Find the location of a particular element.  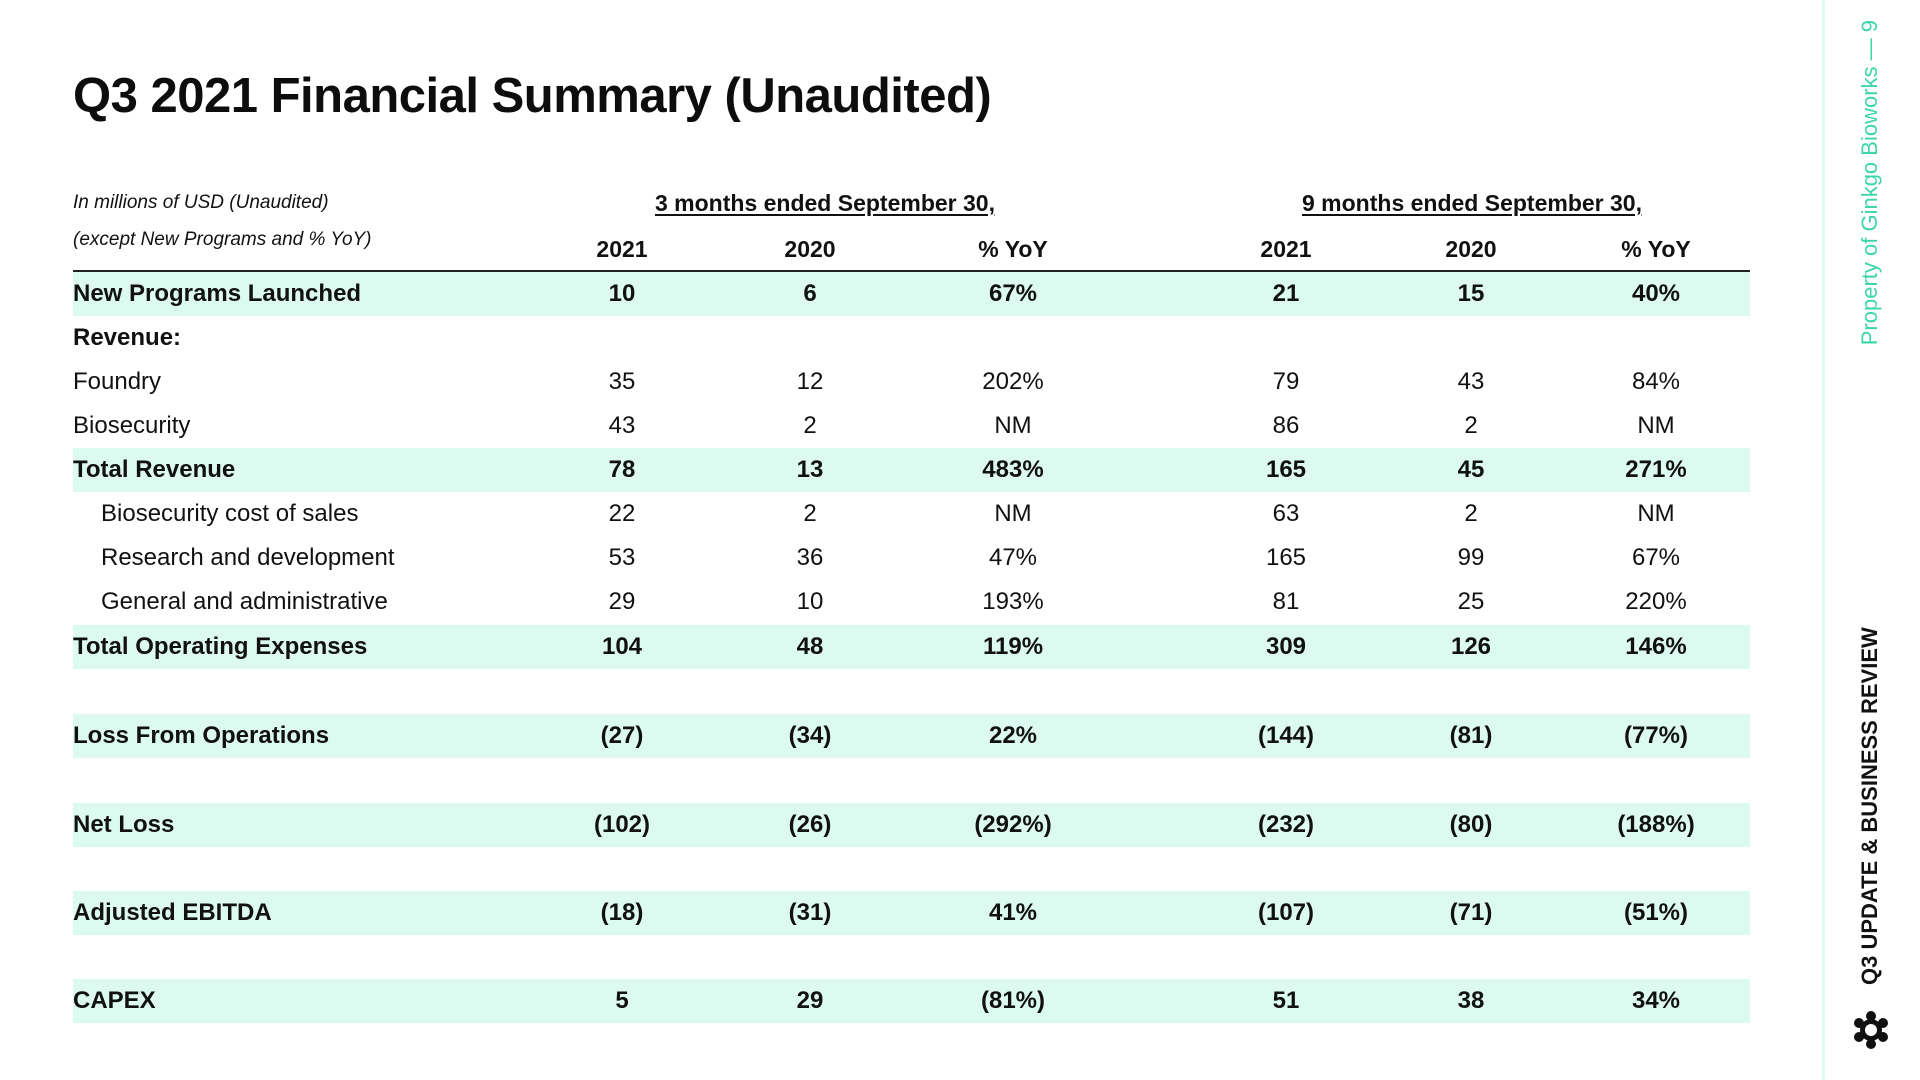

table-row-capex: CAPEX 5 29 (81%) 51 38 34% is located at coordinates (911, 1001).